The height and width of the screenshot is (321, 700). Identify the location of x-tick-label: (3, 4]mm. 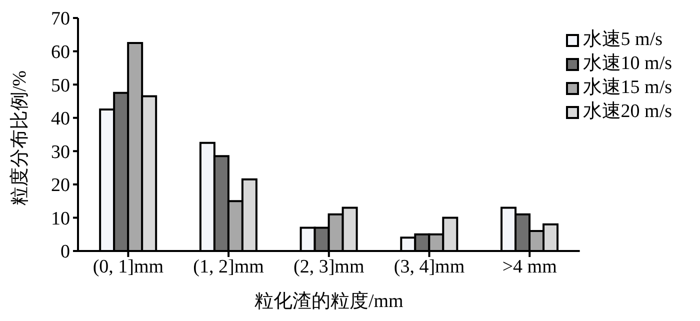
(429, 267).